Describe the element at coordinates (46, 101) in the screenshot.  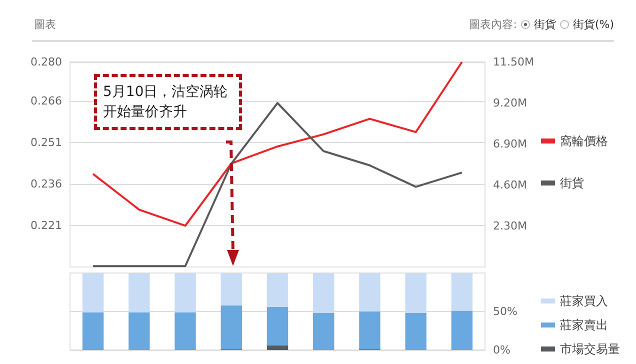
I see `y-tick-label: 0.266` at that location.